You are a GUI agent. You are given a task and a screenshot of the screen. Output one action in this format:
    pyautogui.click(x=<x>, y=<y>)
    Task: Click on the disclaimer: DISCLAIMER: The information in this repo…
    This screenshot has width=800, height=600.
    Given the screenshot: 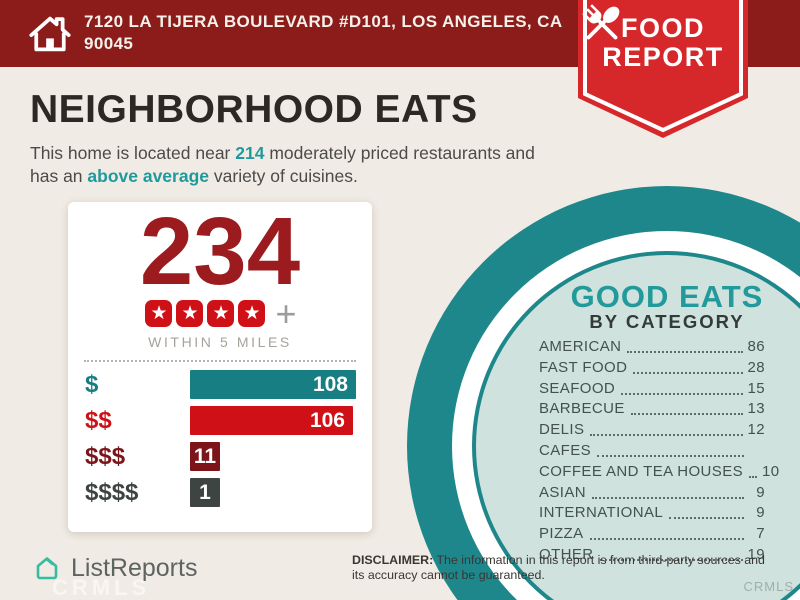 What is the action you would take?
    pyautogui.click(x=558, y=567)
    